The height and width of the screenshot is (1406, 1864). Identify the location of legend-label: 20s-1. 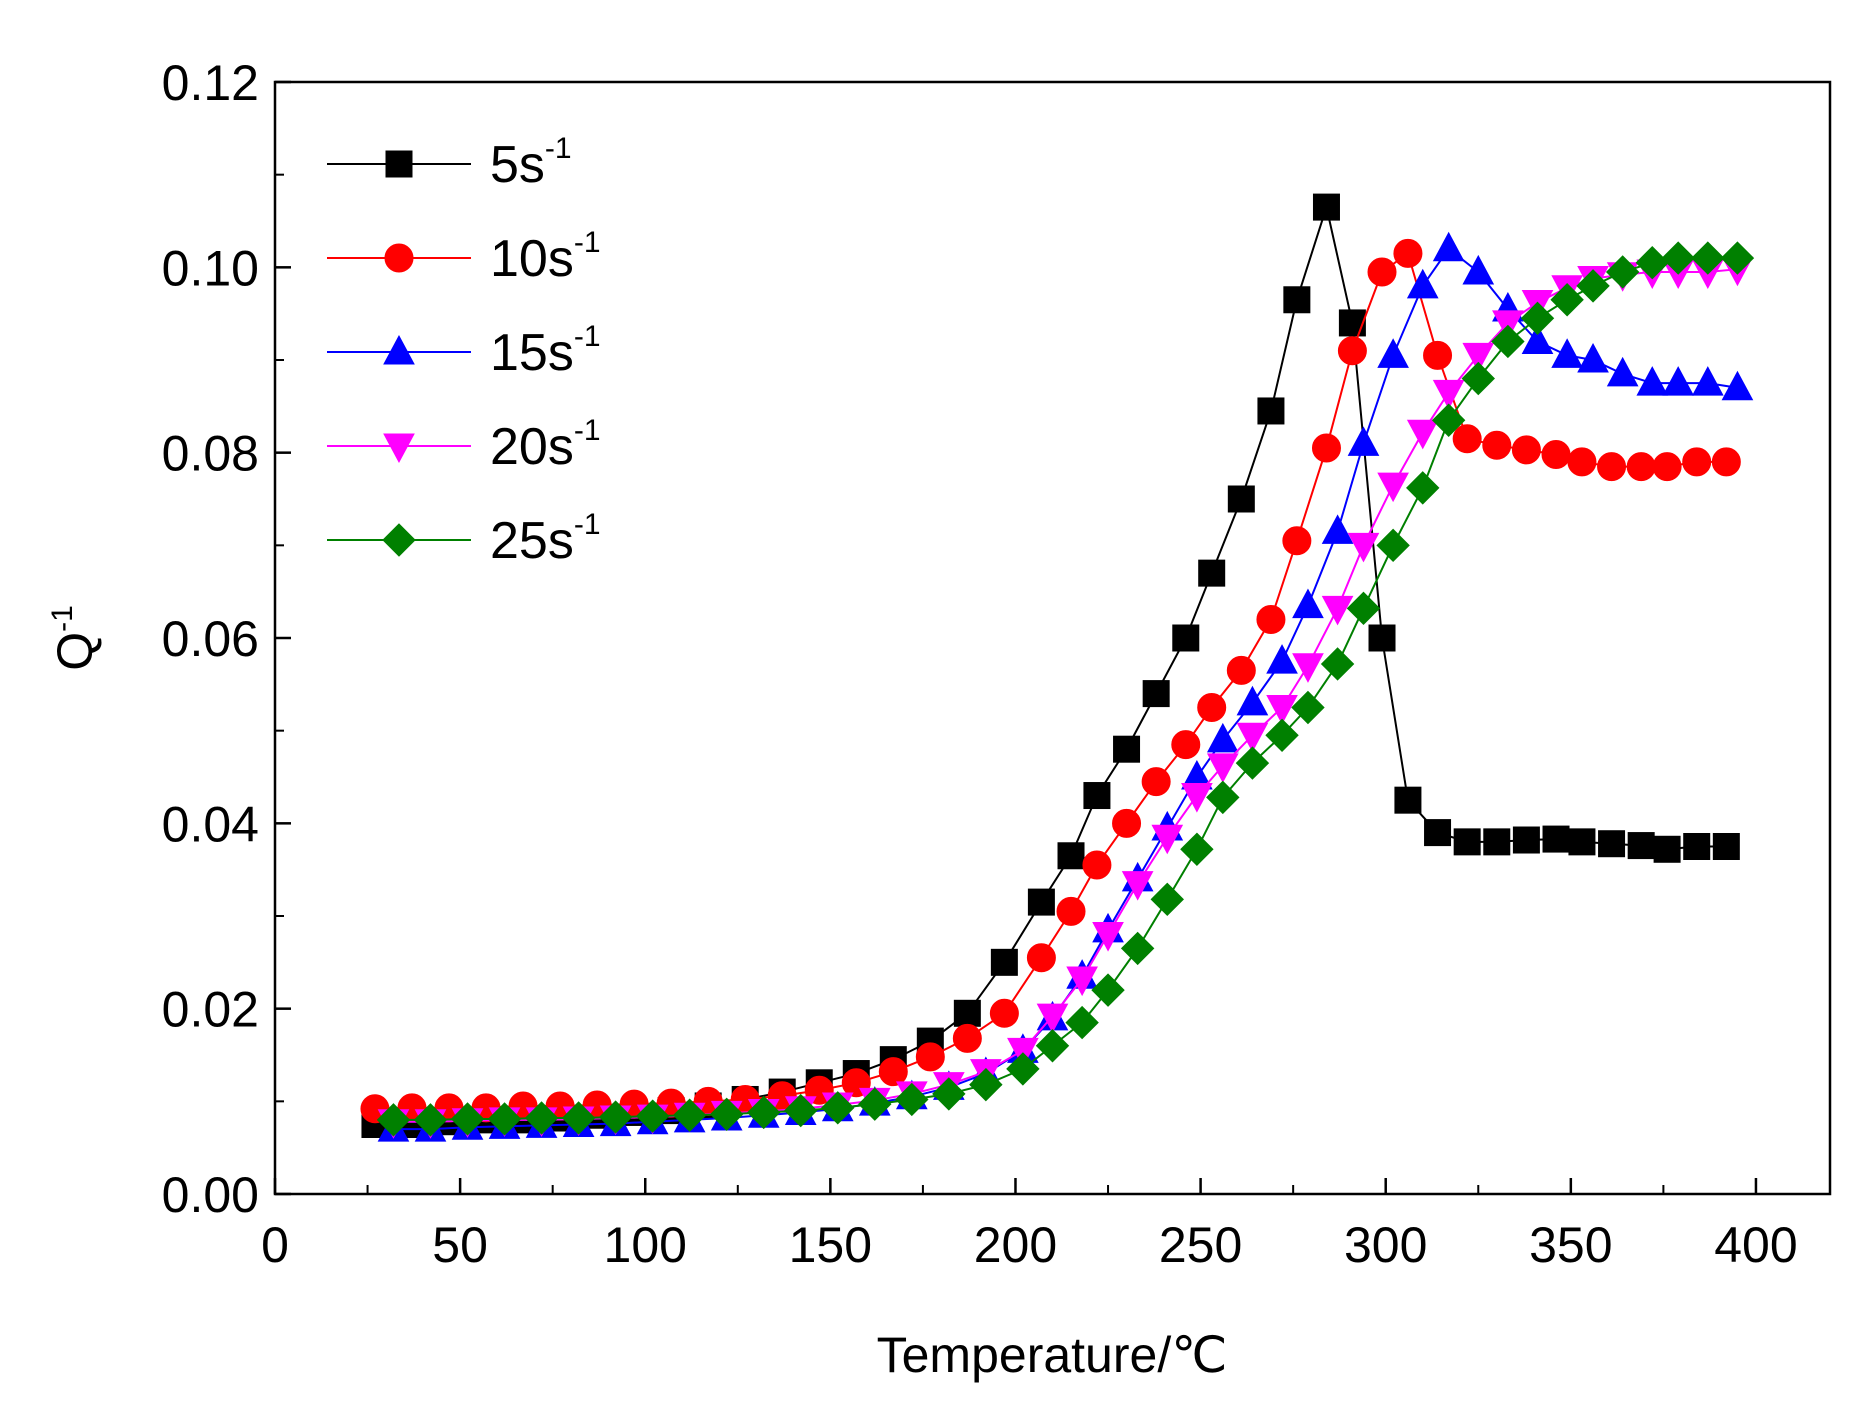
(545, 445).